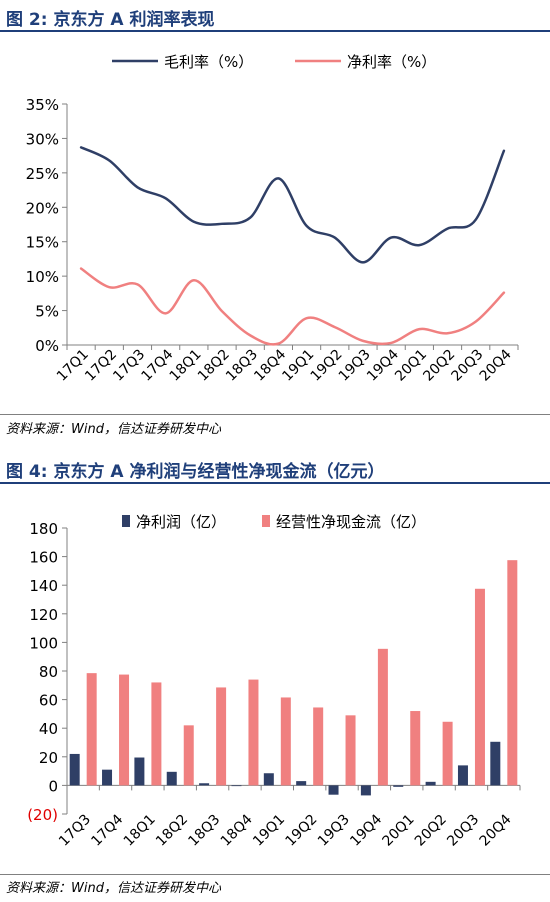  What do you see at coordinates (48, 672) in the screenshot?
I see `y-tick-label: 80` at bounding box center [48, 672].